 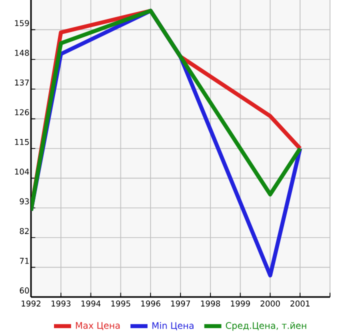 I want to click on legend-label: Сред.Цена, т.йен, so click(x=266, y=326).